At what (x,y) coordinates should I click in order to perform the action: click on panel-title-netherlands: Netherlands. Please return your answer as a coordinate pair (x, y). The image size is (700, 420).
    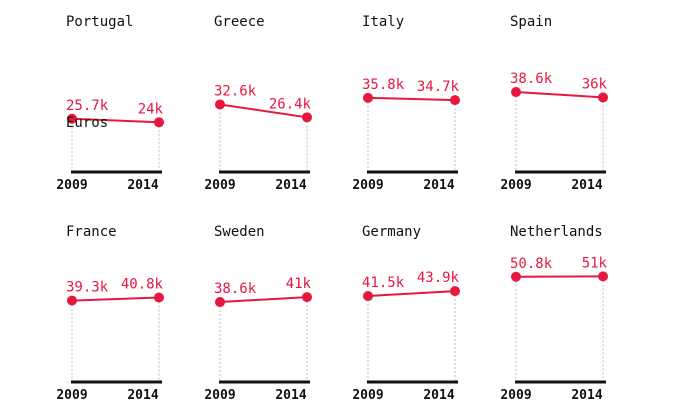
    Looking at the image, I should click on (556, 232).